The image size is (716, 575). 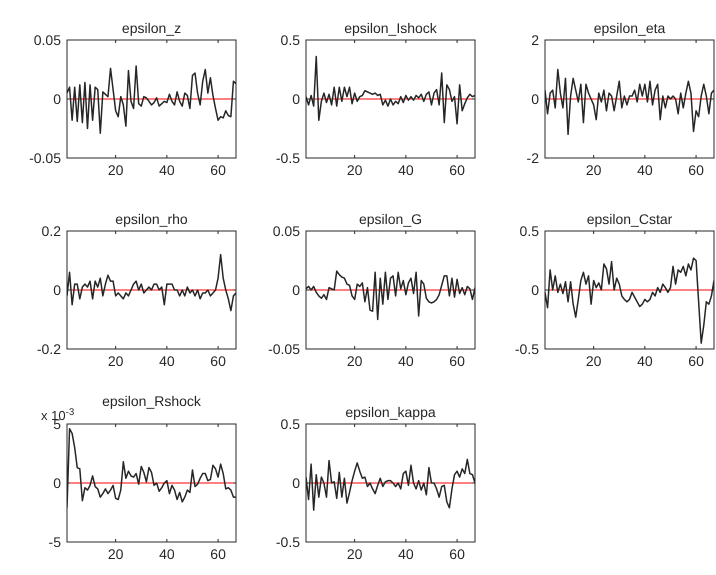 I want to click on y-tick-label: 0.2, so click(x=52, y=230).